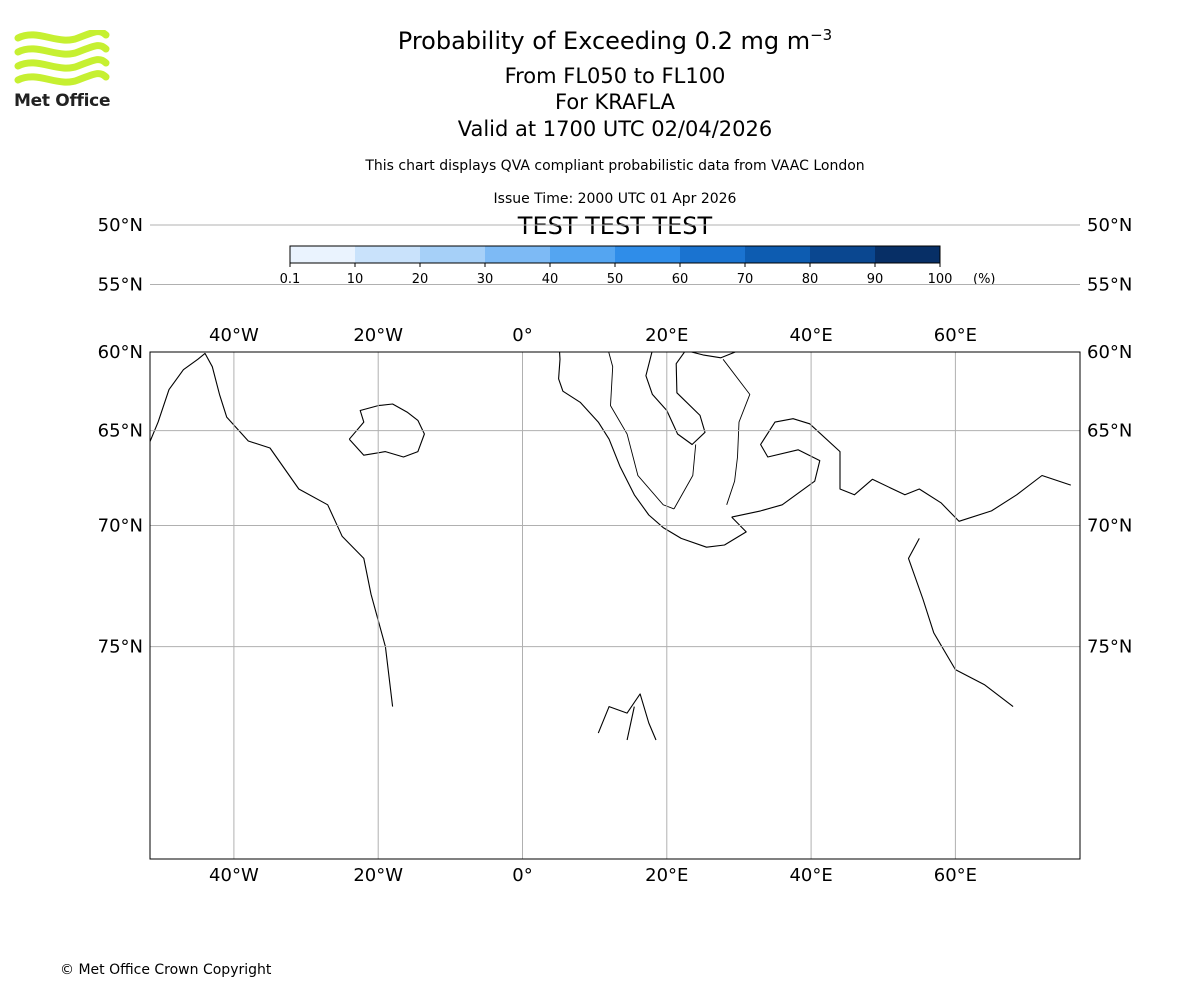 This screenshot has width=1200, height=1000. I want to click on colorbar-unit: (%), so click(984, 279).